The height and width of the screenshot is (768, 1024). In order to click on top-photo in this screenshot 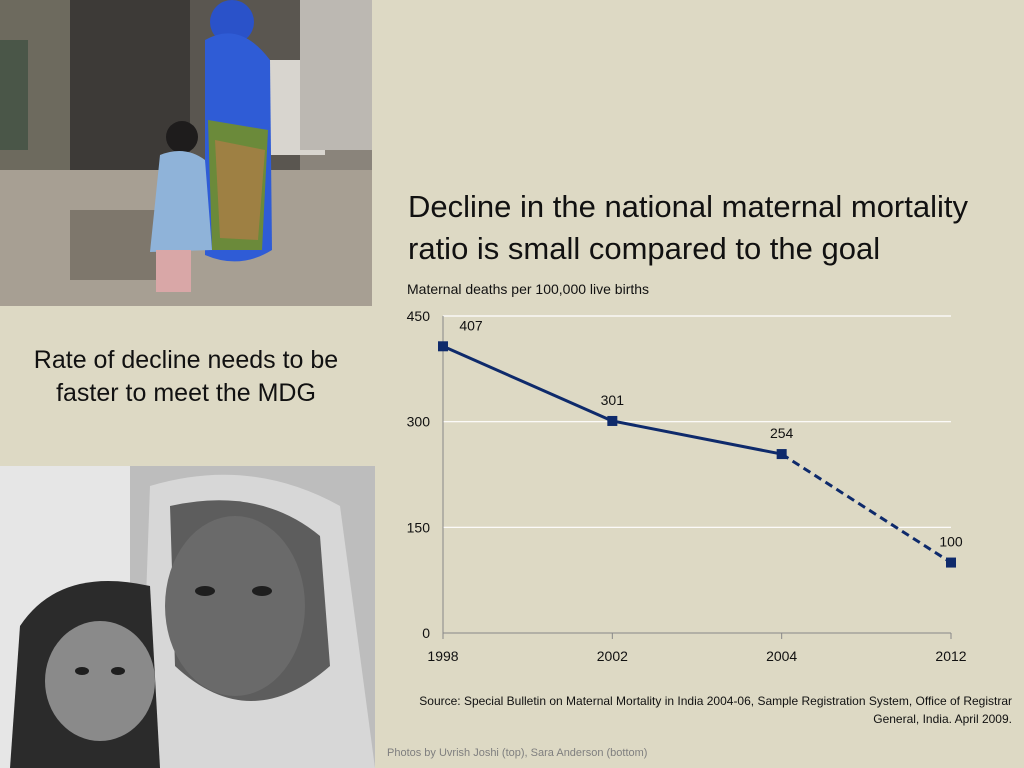, I will do `click(186, 153)`.